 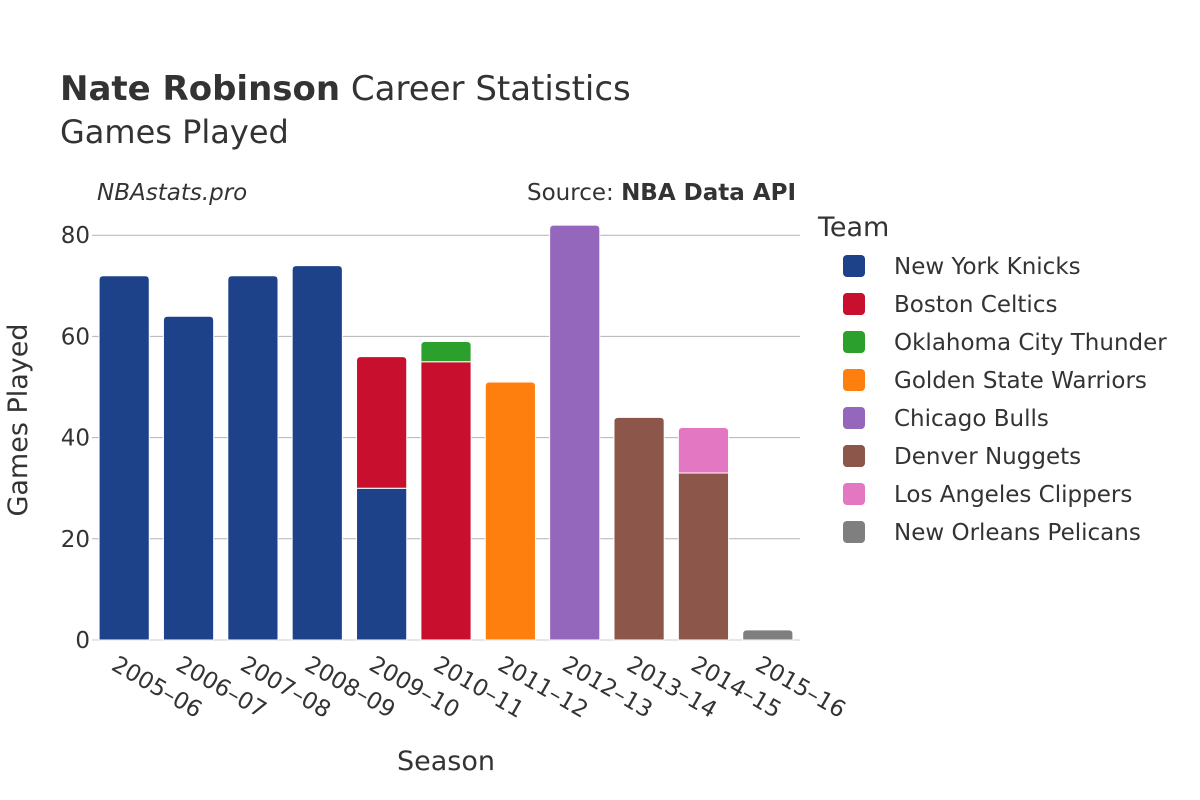 I want to click on chart-subtitle: Games Played, so click(x=174, y=132).